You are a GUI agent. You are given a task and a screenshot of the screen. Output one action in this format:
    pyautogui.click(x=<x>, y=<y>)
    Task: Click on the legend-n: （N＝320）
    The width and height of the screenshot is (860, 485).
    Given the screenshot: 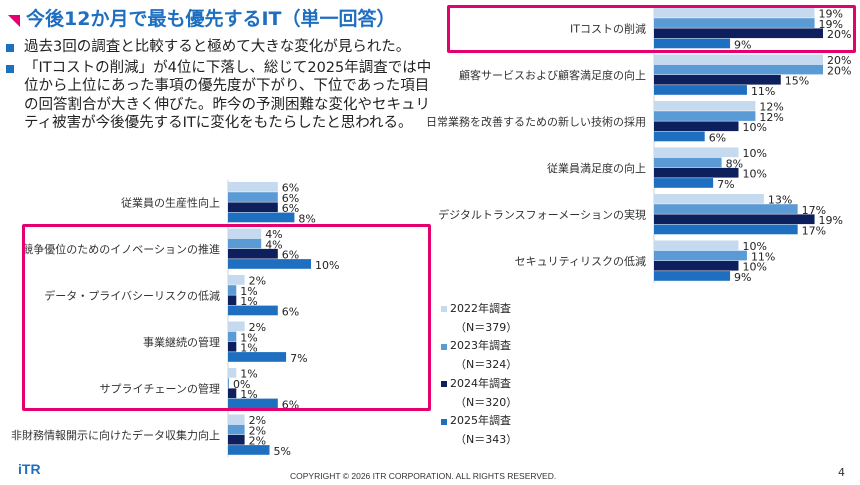 What is the action you would take?
    pyautogui.click(x=486, y=402)
    